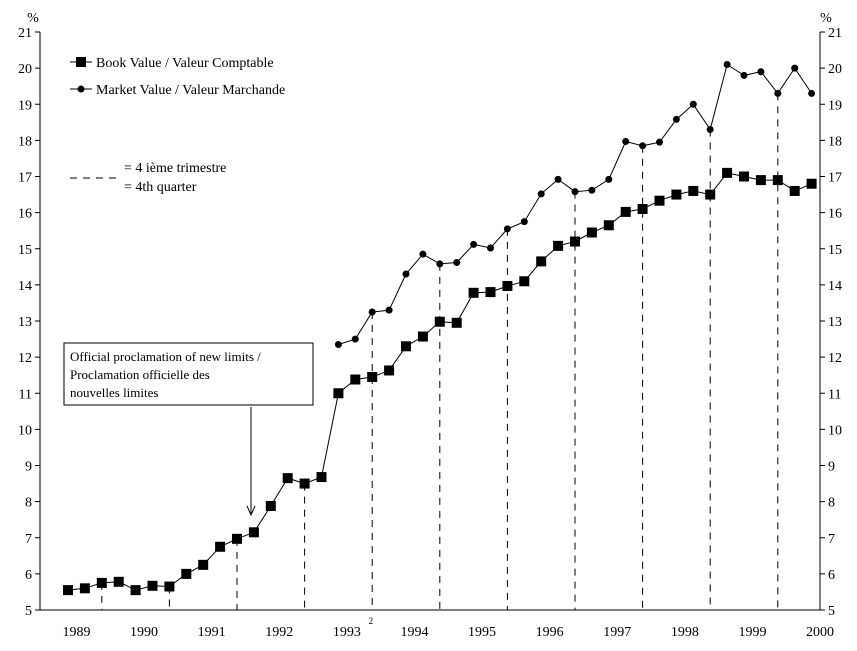  Describe the element at coordinates (25, 358) in the screenshot. I see `y-tick-label-left: 12` at that location.